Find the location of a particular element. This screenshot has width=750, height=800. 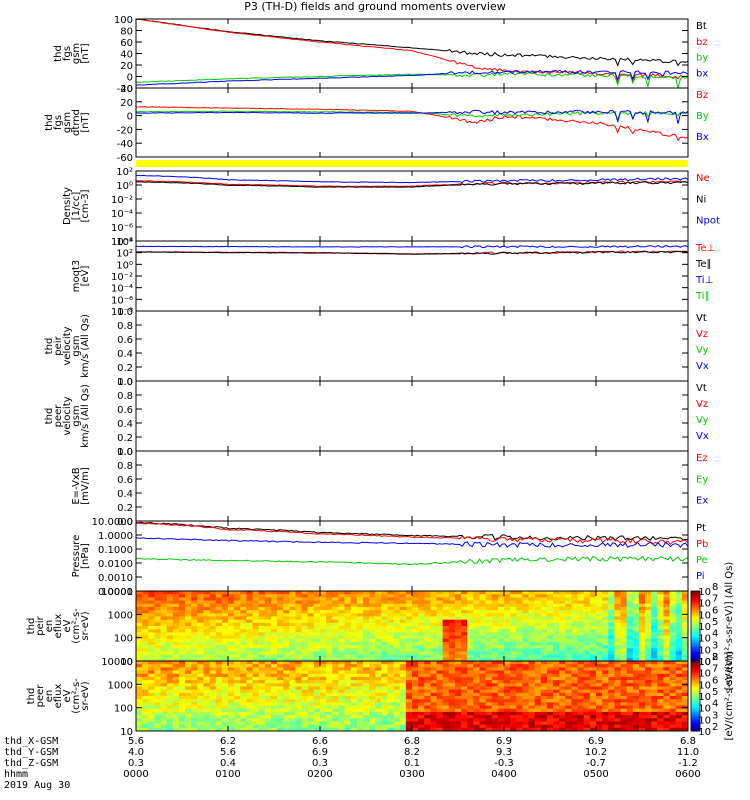

ephemeris-value: -0.7 is located at coordinates (596, 763).